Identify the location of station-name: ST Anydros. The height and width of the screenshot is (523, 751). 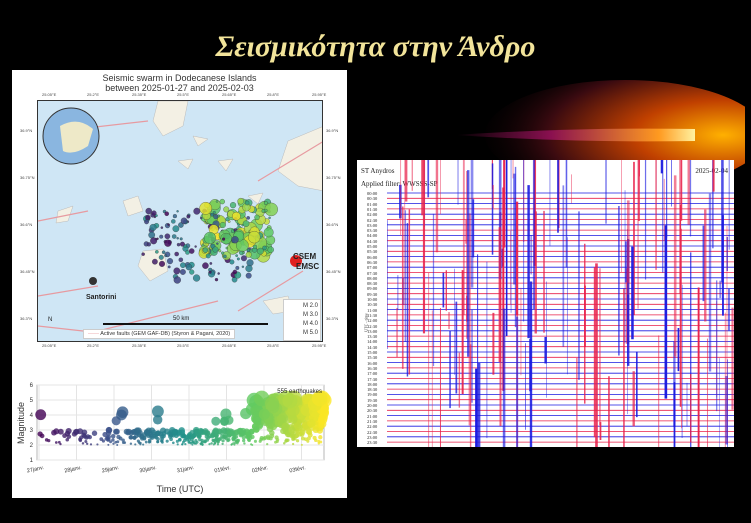
(378, 171).